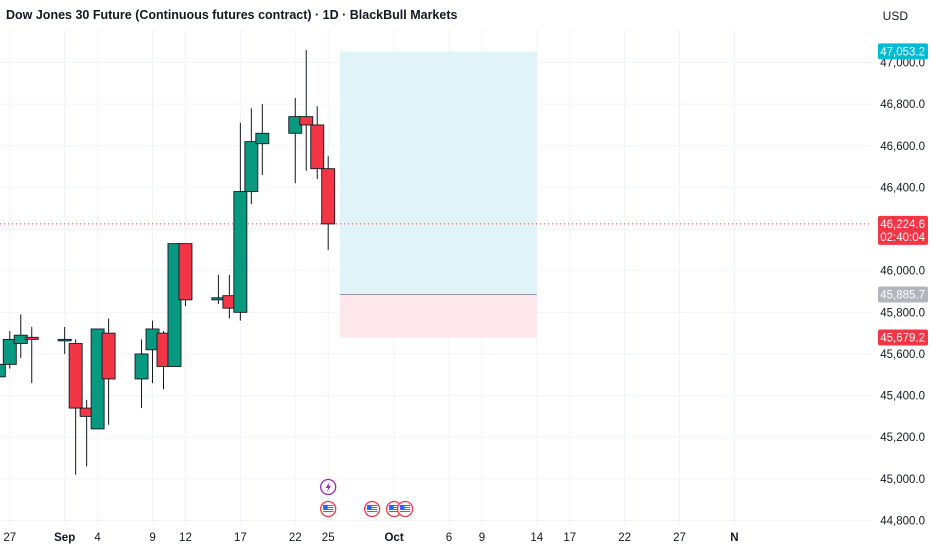 This screenshot has height=550, width=932. Describe the element at coordinates (902, 188) in the screenshot. I see `price-tick-label: 46,400.0` at that location.